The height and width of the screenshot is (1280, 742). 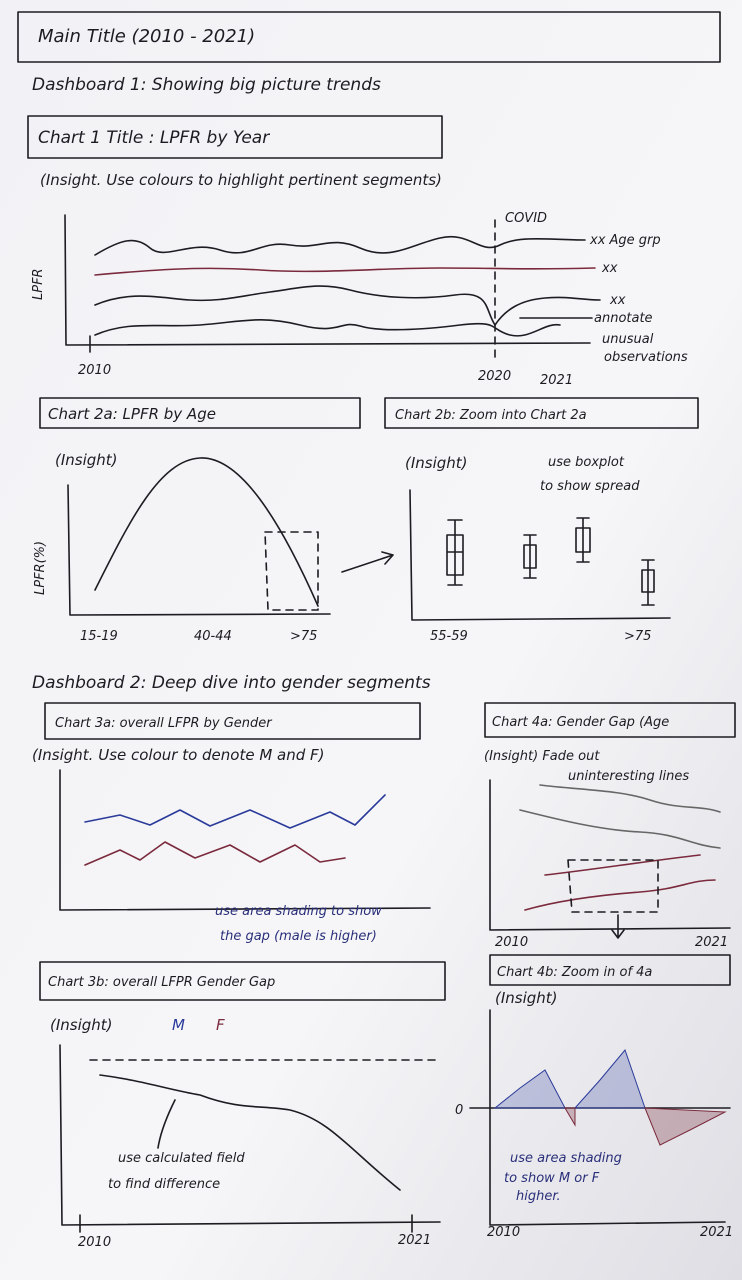 I want to click on zero-label: 0, so click(x=459, y=1110).